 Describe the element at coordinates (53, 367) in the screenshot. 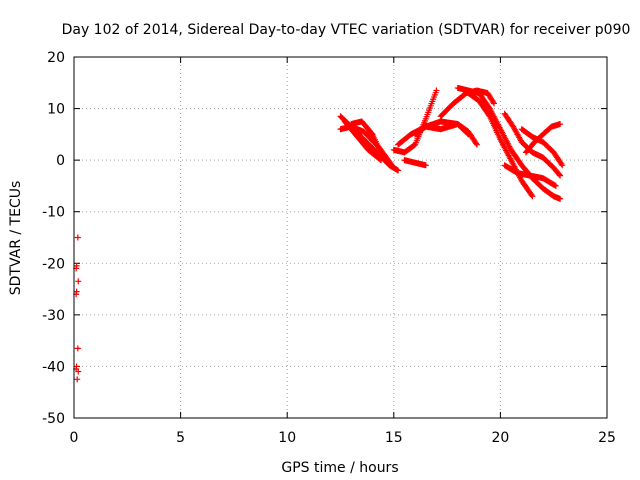

I see `y-tick-label: -40` at that location.